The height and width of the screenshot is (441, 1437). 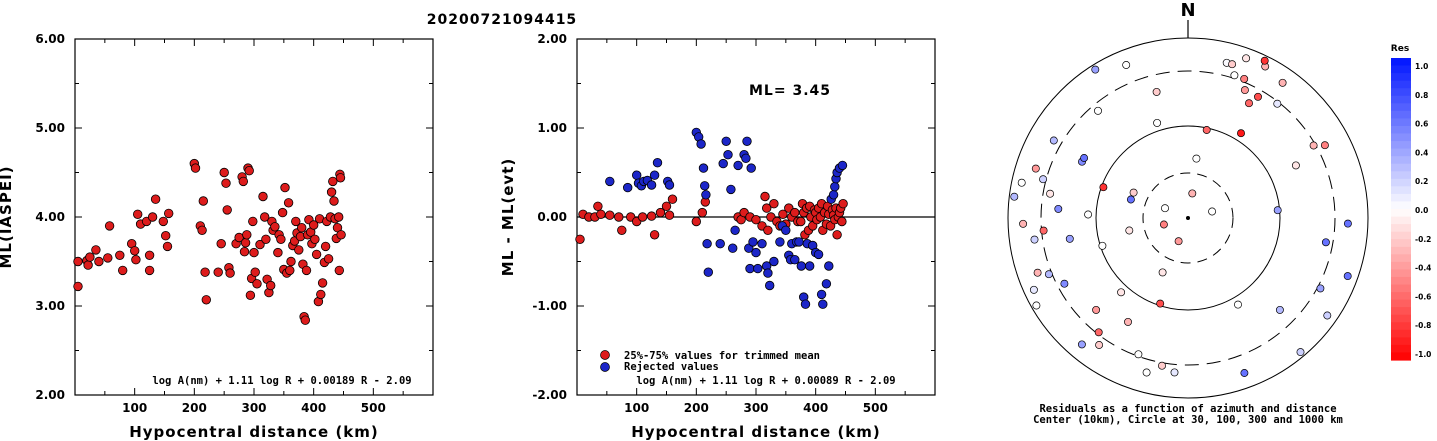 I want to click on colorbar-tick-label: 0.0, so click(x=1421, y=210).